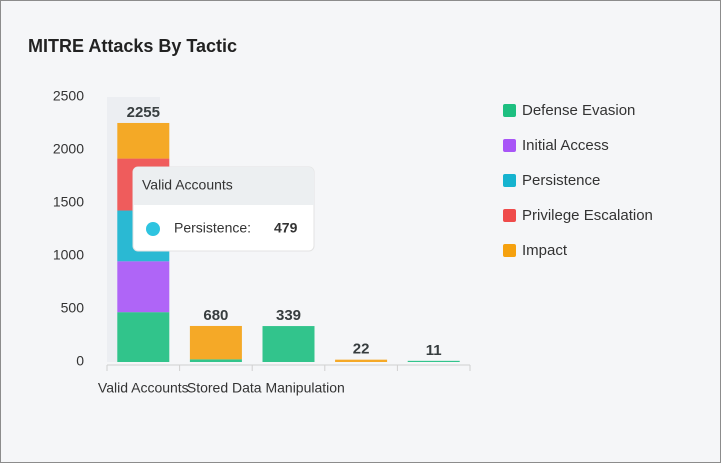 This screenshot has height=468, width=721. Describe the element at coordinates (288, 315) in the screenshot. I see `total-label: 339` at that location.